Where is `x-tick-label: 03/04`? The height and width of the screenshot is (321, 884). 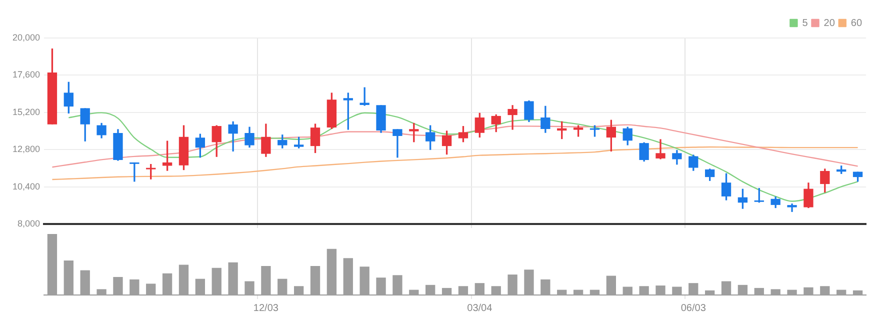 x-tick-label: 03/04 is located at coordinates (480, 308).